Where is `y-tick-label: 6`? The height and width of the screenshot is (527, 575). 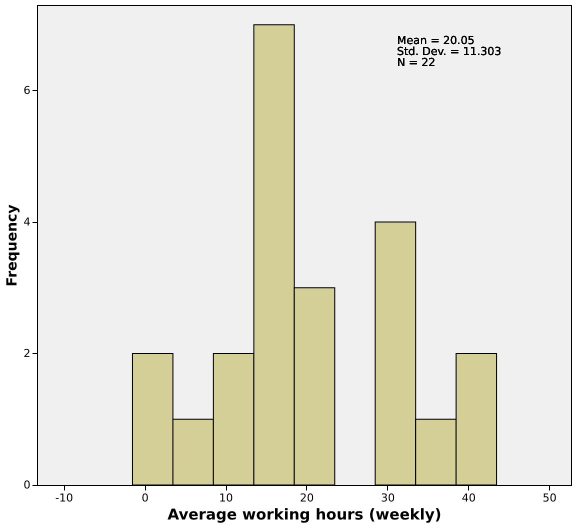
y-tick-label: 6 is located at coordinates (27, 90).